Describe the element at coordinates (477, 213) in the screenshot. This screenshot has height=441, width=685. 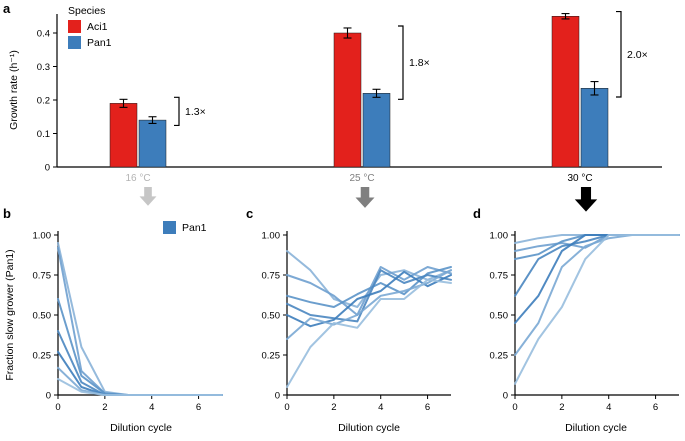
I see `panel-d-letter: d` at that location.